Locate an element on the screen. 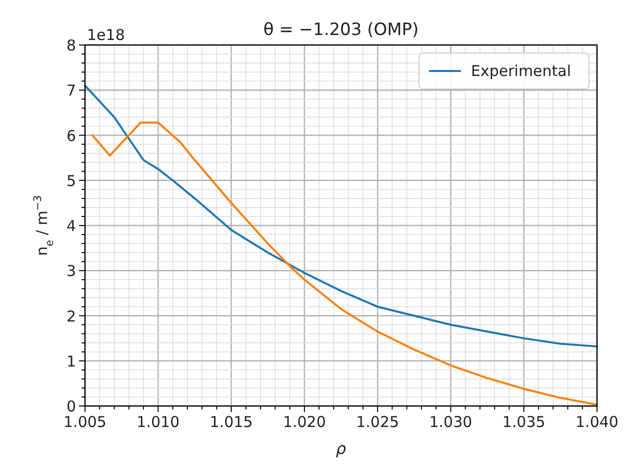 This screenshot has width=631, height=473. text: 1e18 is located at coordinates (106, 35).